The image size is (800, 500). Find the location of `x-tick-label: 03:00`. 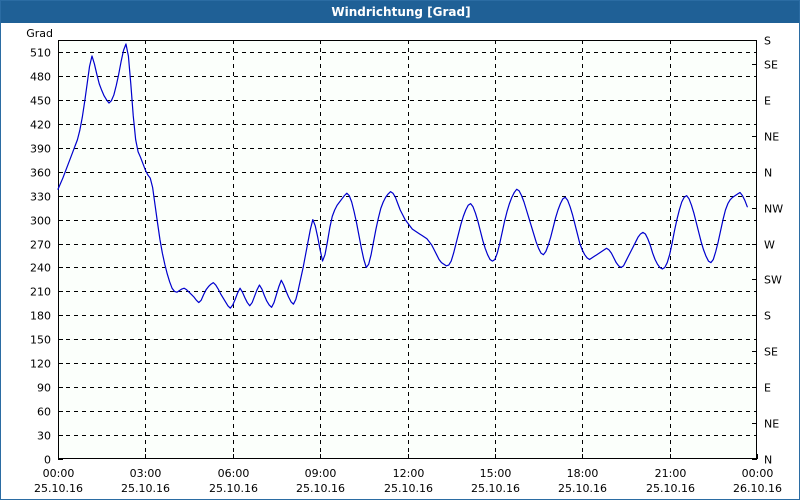

x-tick-label: 03:00 is located at coordinates (146, 473).